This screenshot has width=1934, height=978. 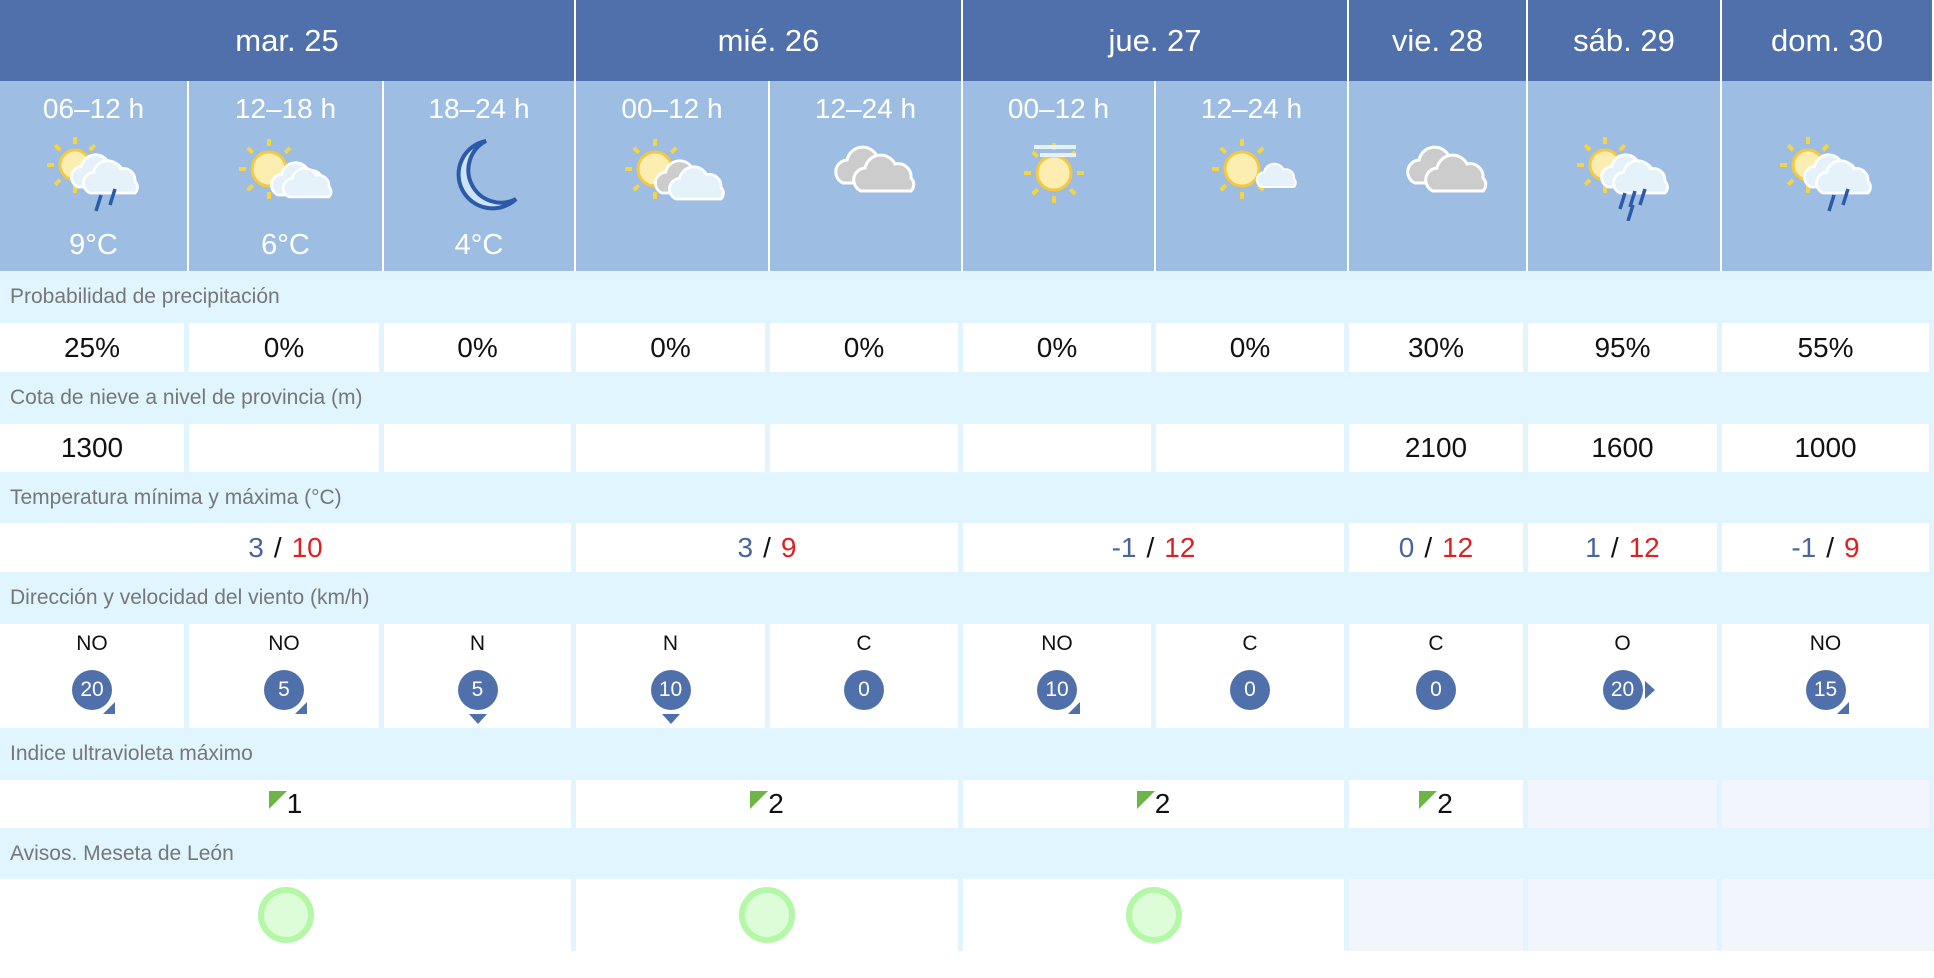 I want to click on wind-direction: C, so click(x=864, y=643).